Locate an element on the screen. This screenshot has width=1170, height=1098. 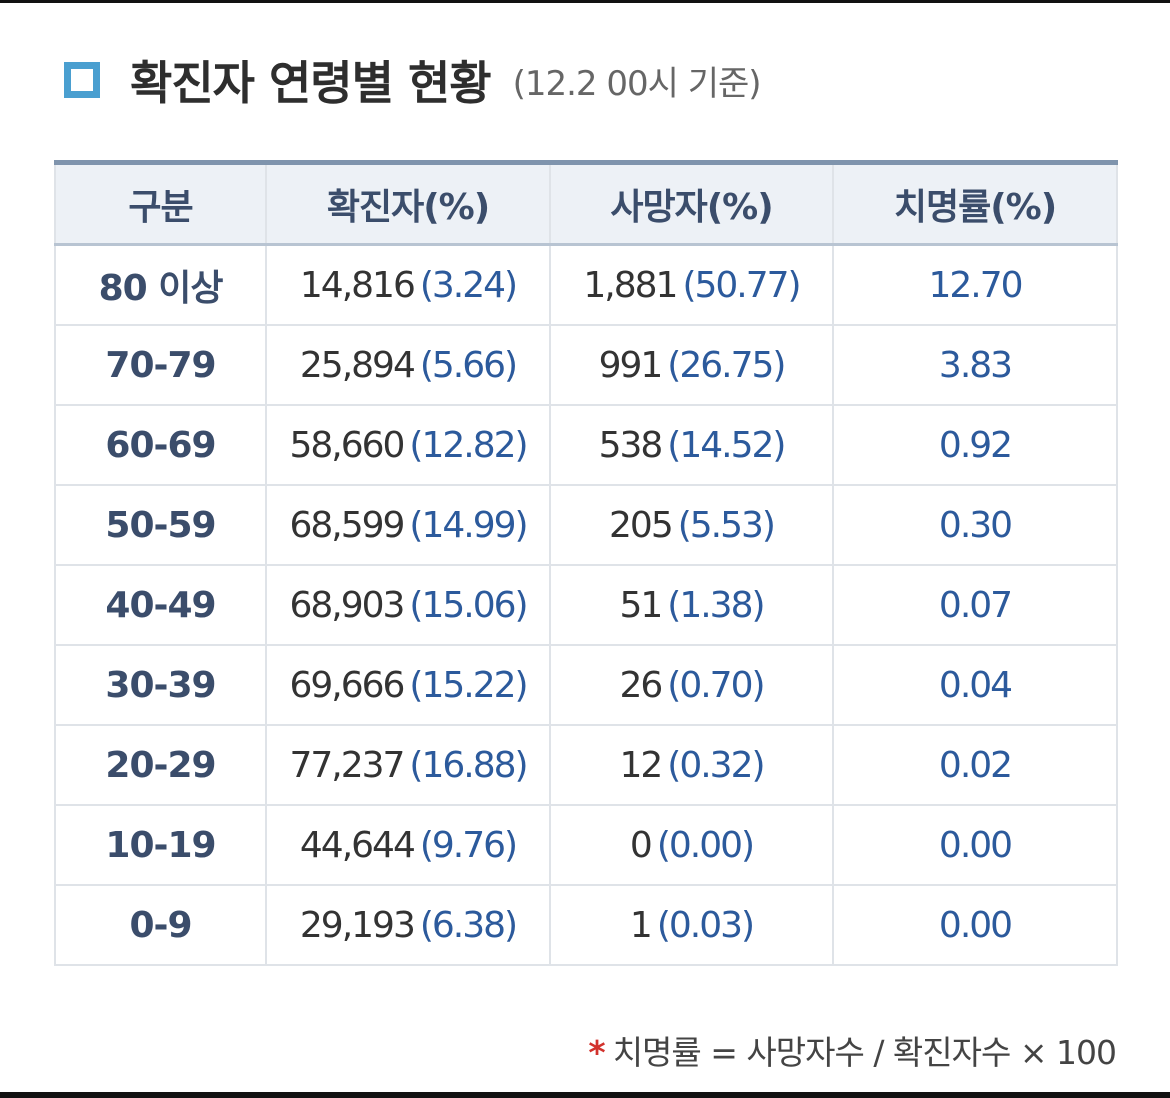
deaths-percent: (0.00) is located at coordinates (705, 845).